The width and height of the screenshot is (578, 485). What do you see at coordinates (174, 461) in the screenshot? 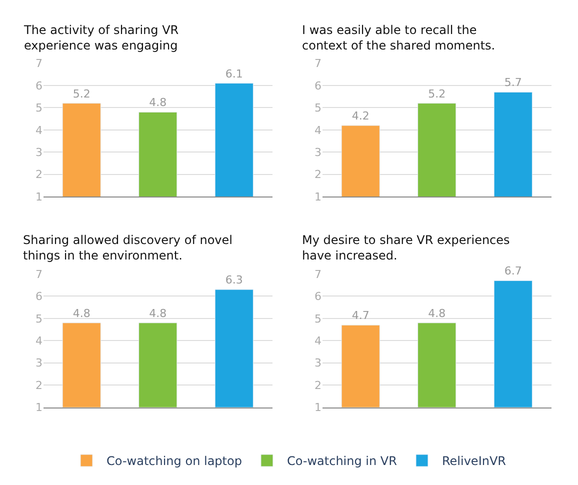
I see `legend-label: Co-watching on laptop` at bounding box center [174, 461].